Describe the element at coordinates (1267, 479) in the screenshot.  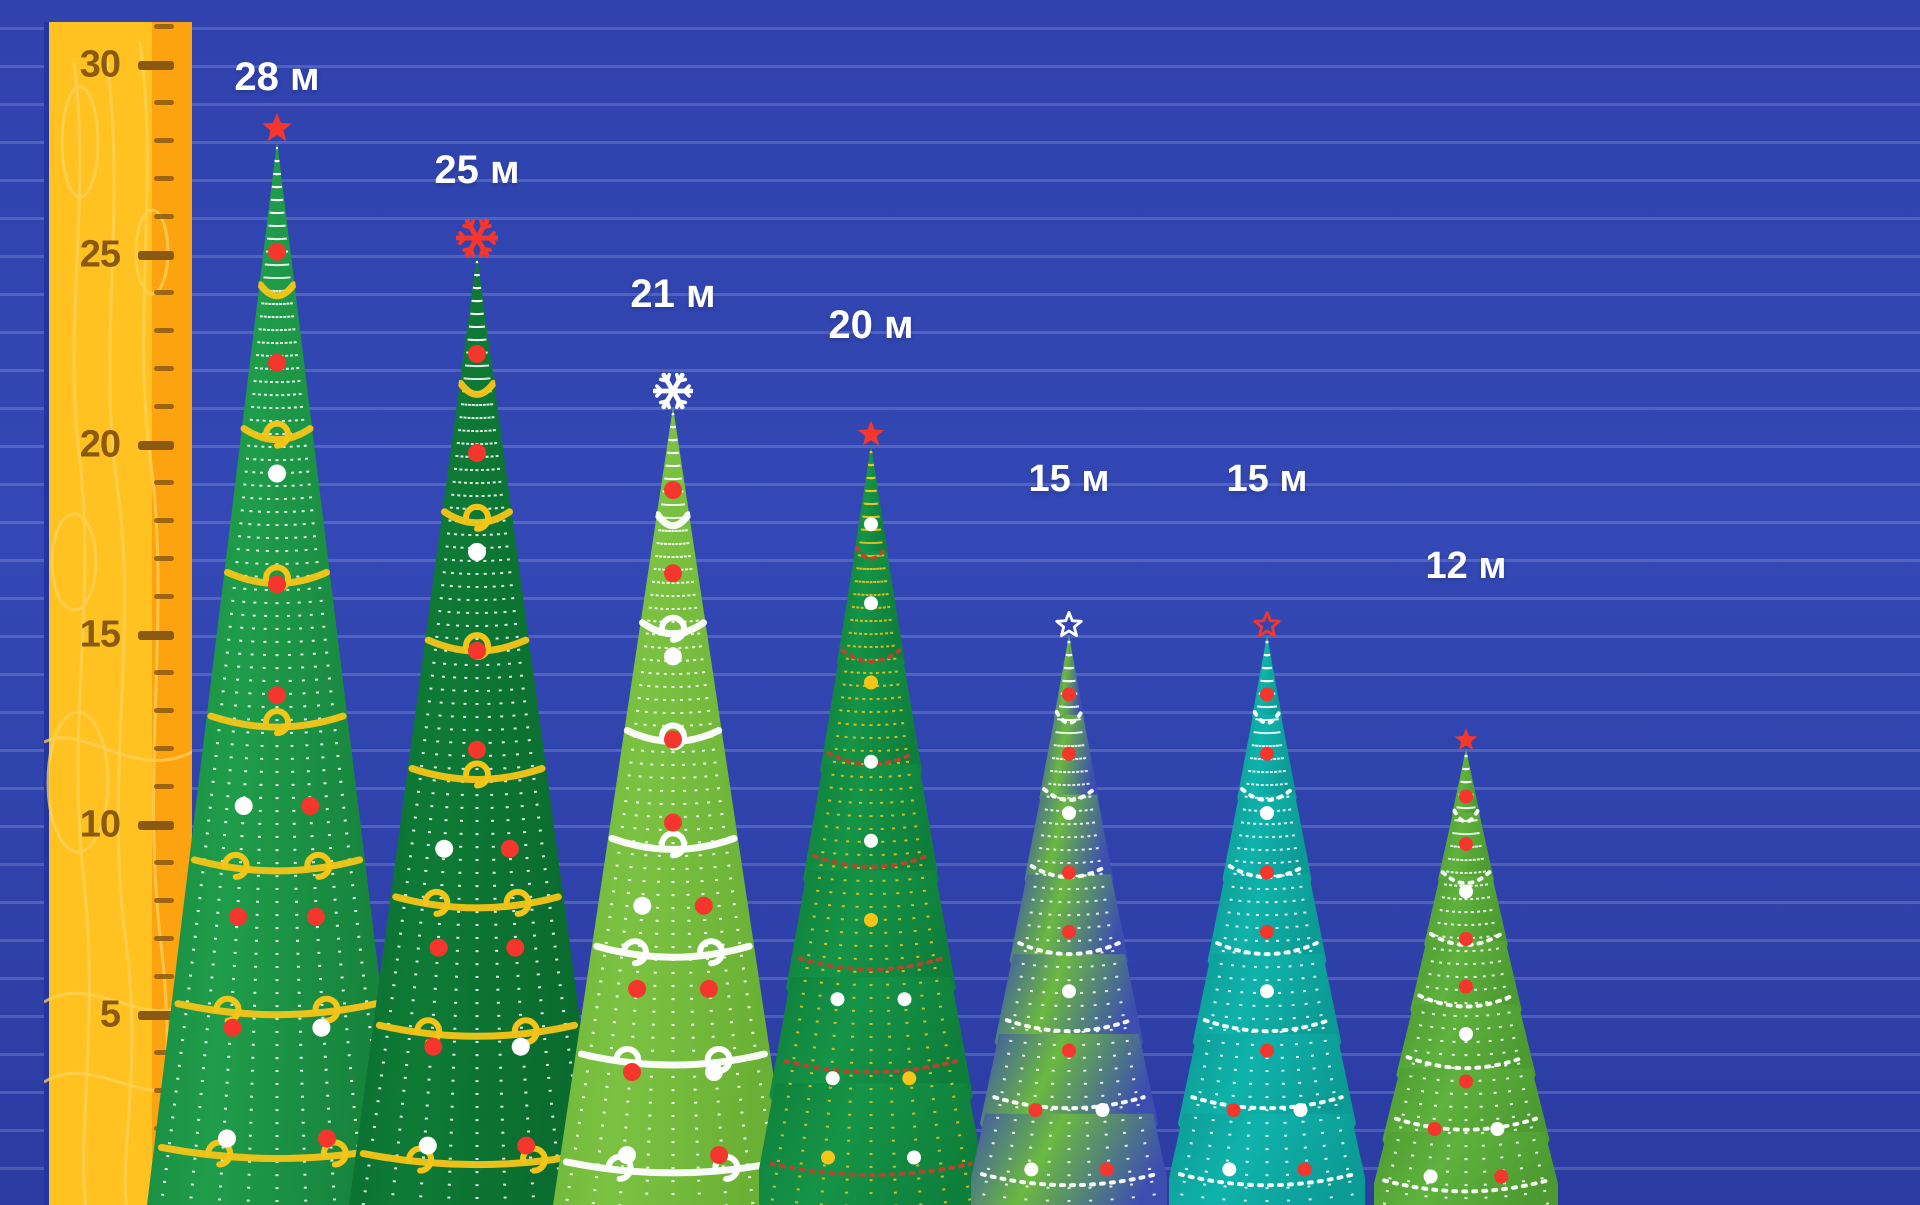
I see `tree-height-label-6: 15 м` at that location.